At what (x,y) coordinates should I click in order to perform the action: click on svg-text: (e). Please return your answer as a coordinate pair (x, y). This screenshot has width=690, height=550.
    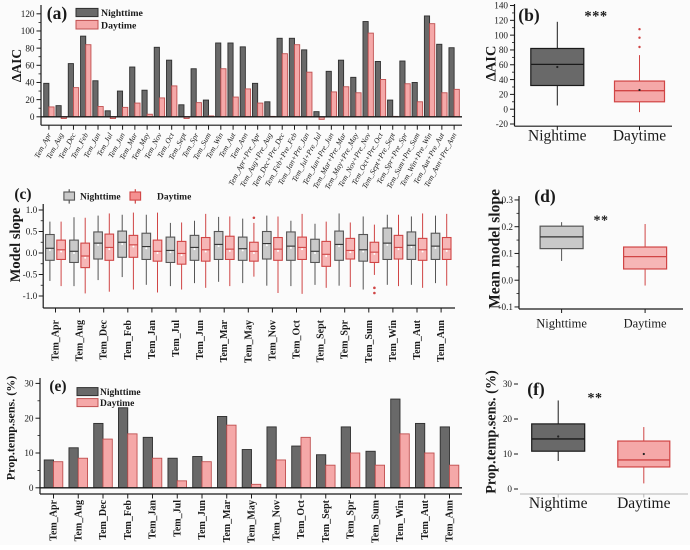
    Looking at the image, I should click on (57, 386).